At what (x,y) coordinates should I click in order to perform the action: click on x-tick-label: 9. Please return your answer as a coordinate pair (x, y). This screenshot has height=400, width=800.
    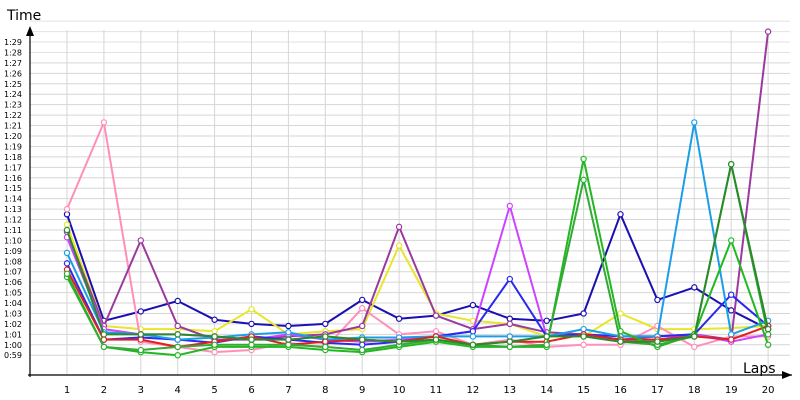
    Looking at the image, I should click on (362, 390).